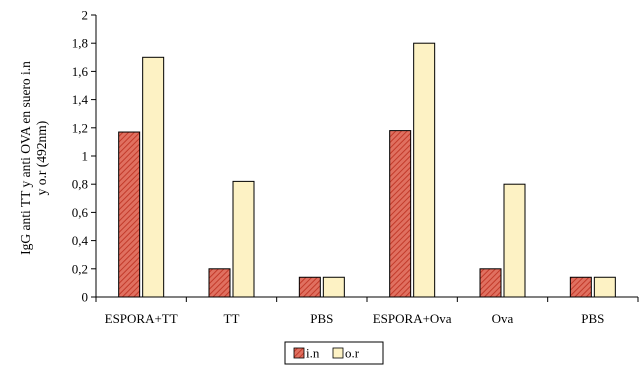 The width and height of the screenshot is (639, 371). Describe the element at coordinates (80, 240) in the screenshot. I see `y-tick-label: 0,4` at that location.